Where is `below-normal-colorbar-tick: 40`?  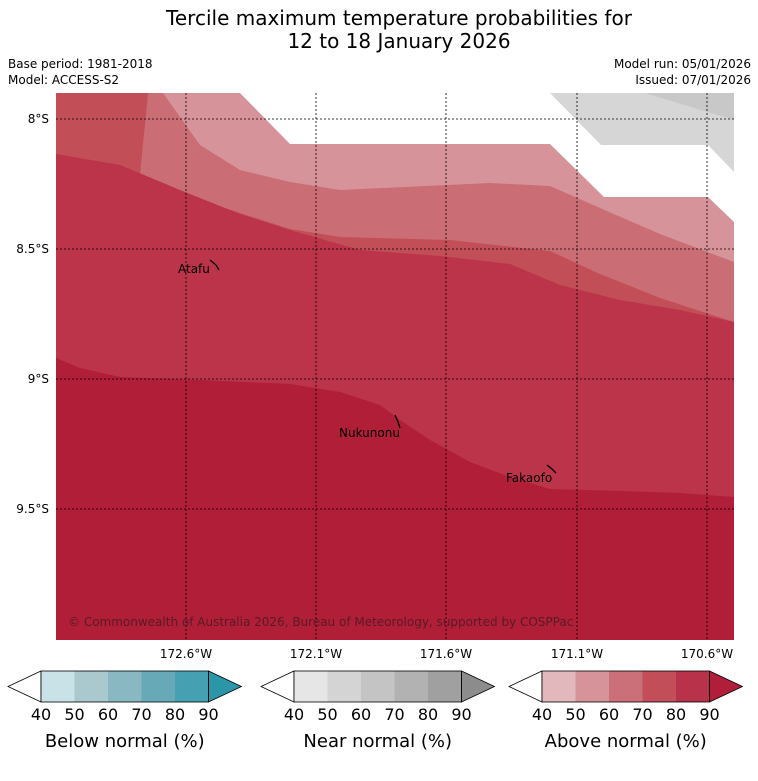
below-normal-colorbar-tick: 40 is located at coordinates (41, 714).